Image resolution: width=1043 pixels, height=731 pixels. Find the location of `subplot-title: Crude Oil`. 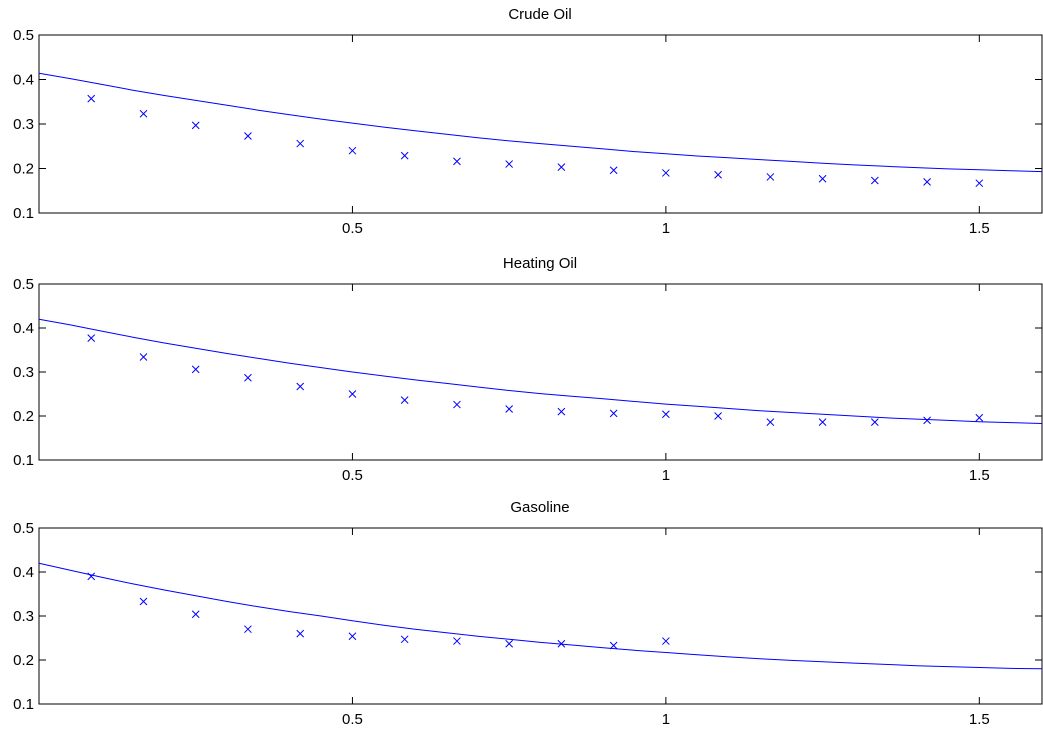

subplot-title: Crude Oil is located at coordinates (539, 14).